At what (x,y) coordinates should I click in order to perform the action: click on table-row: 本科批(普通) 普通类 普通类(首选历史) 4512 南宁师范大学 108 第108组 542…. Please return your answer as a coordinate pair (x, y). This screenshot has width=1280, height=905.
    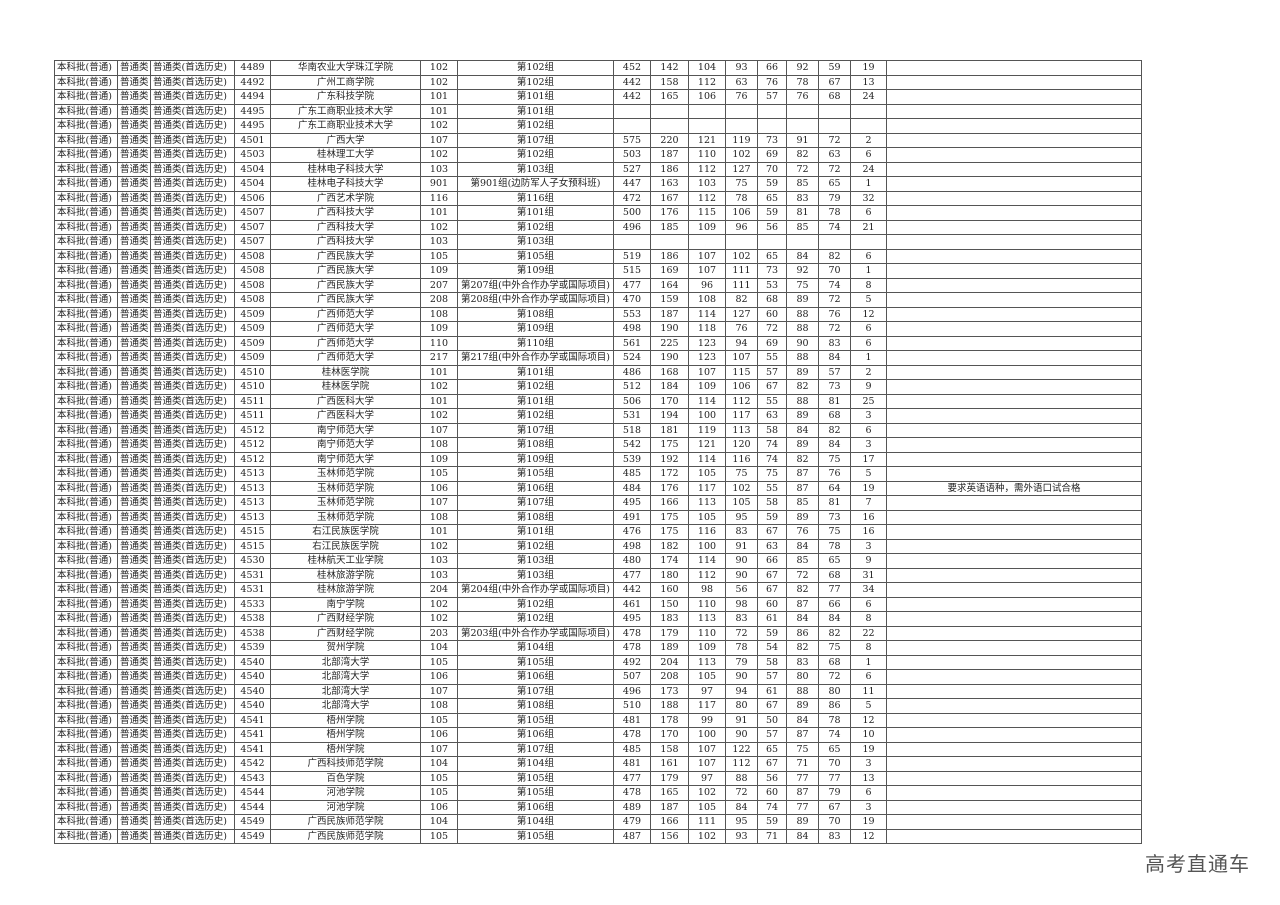
    Looking at the image, I should click on (598, 445).